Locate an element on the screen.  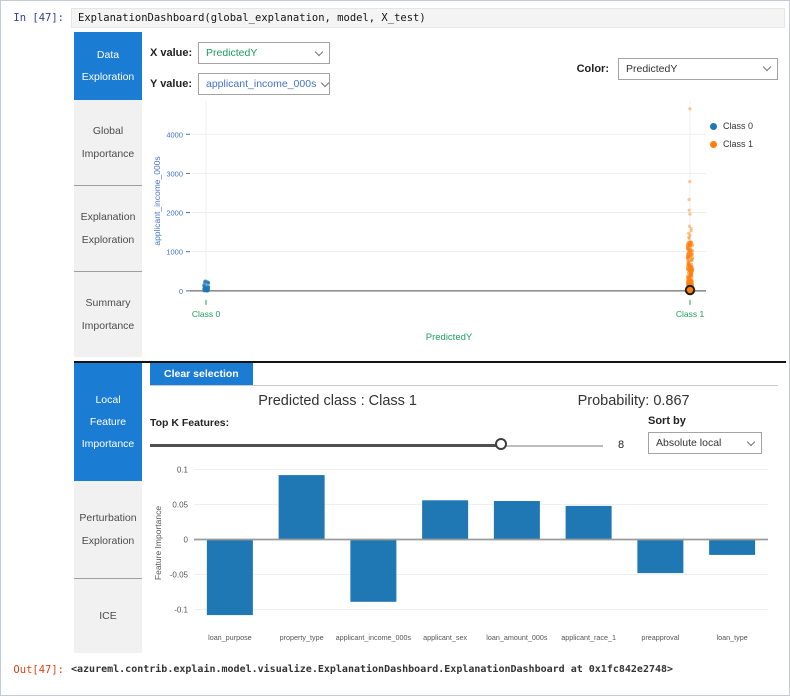
tab-data-exploration: Data Exploration is located at coordinates (108, 66).